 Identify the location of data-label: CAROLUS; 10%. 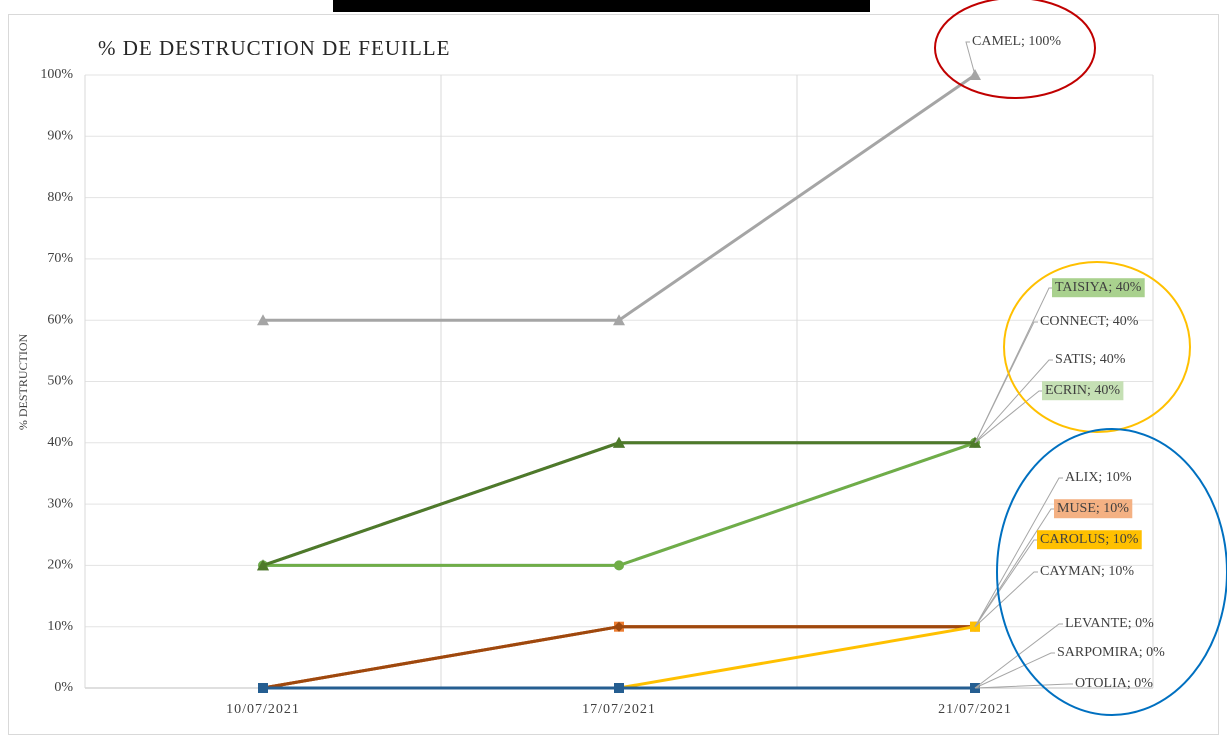
(1089, 539).